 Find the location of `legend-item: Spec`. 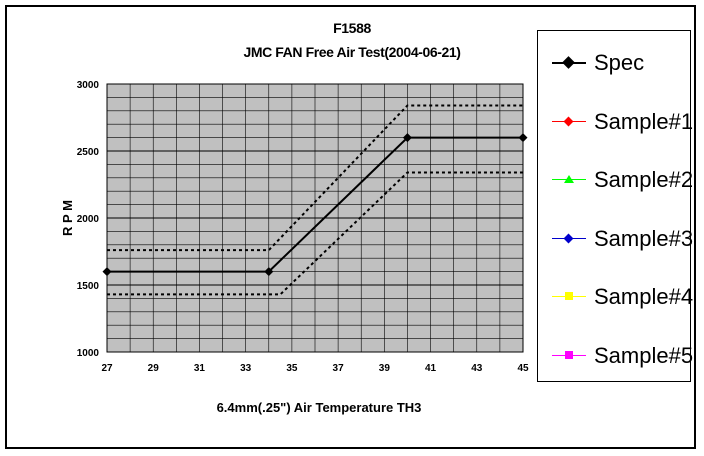

legend-item: Spec is located at coordinates (598, 63).